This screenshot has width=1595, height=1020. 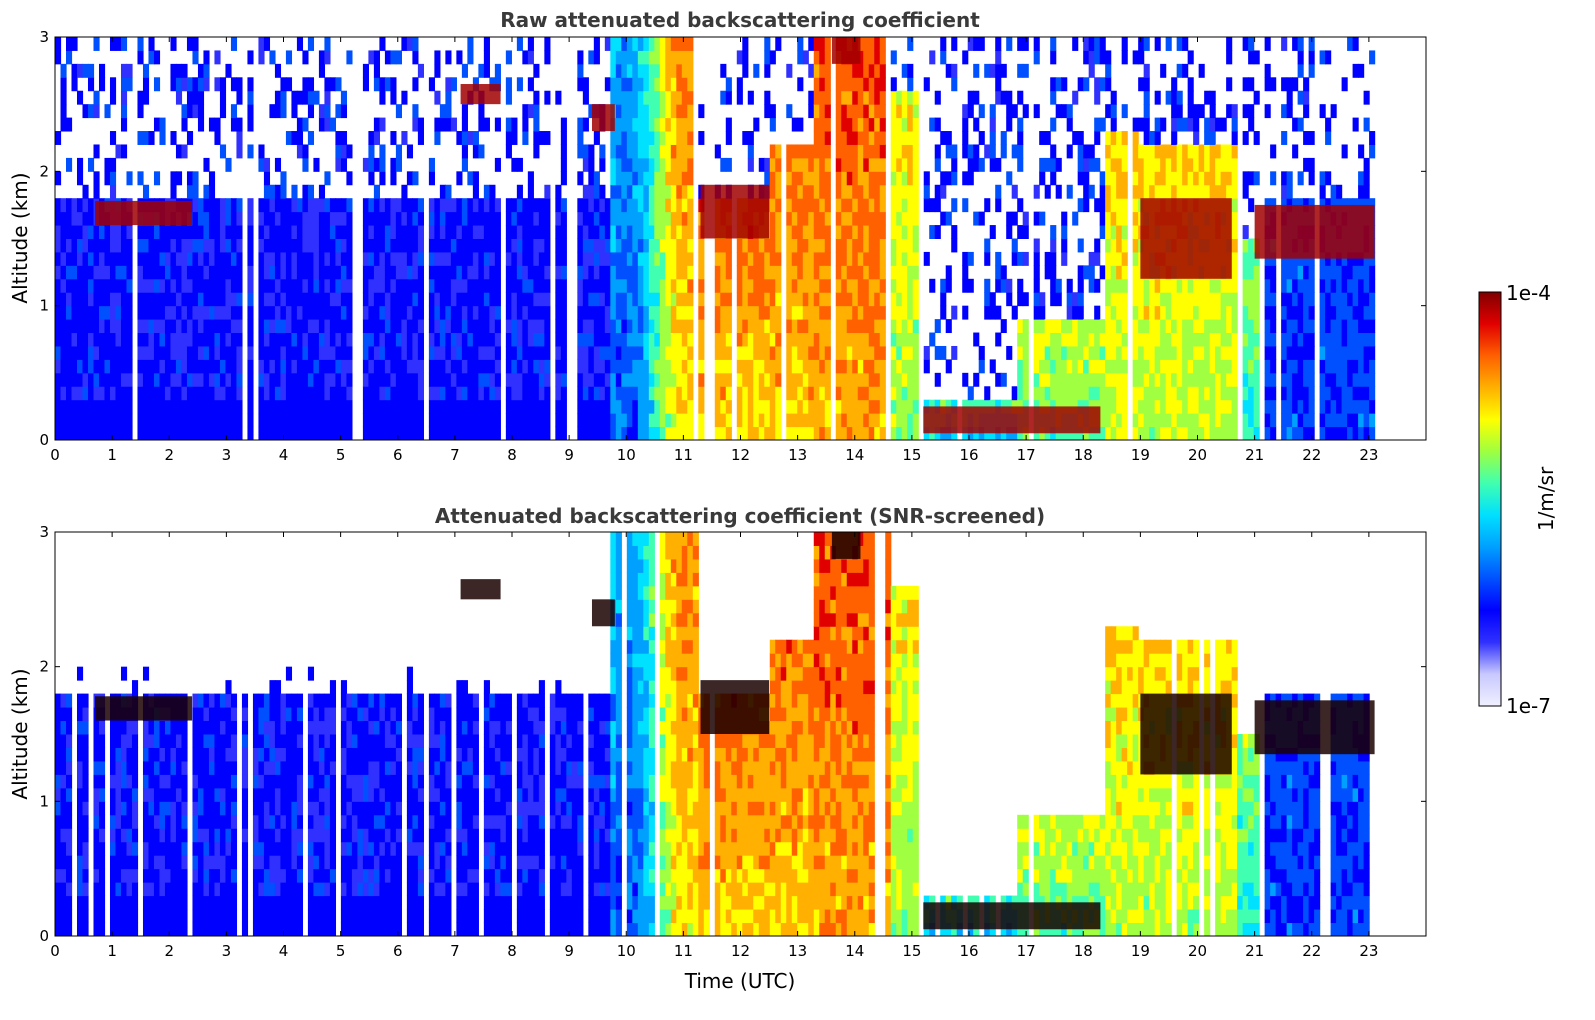 What do you see at coordinates (480, 94) in the screenshot?
I see `cloud-layer` at bounding box center [480, 94].